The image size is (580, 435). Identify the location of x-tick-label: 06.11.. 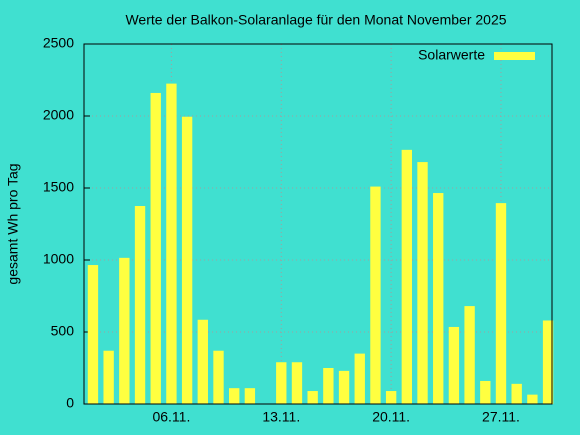
(171, 417).